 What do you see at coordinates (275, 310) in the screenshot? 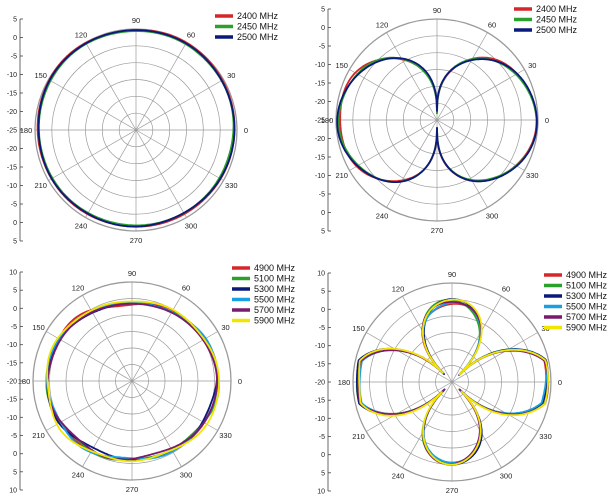
I see `legend-label: 5700 MHz` at bounding box center [275, 310].